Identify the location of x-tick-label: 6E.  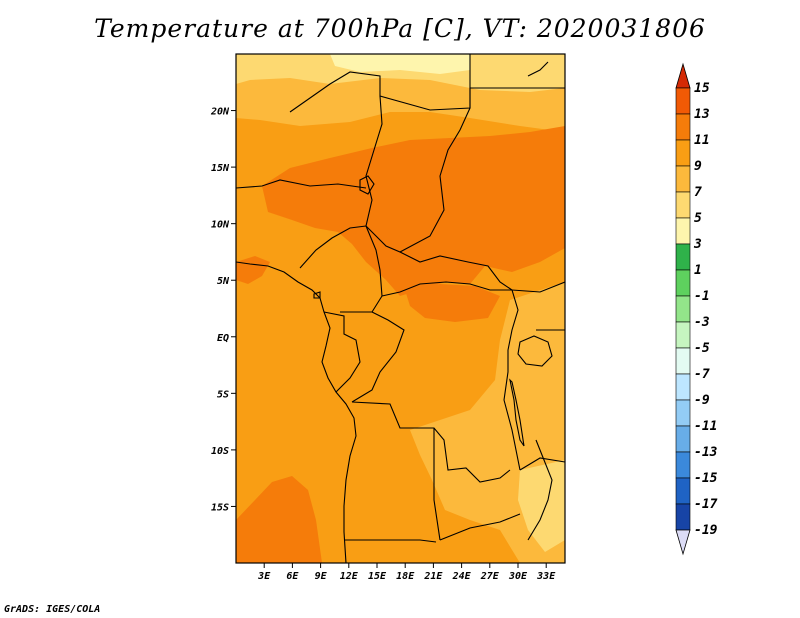
(292, 576).